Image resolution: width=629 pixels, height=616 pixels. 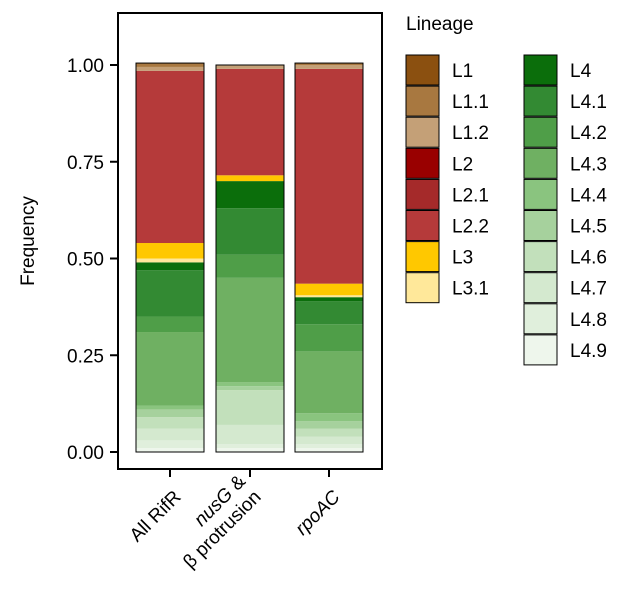 I want to click on legend-item-l4-1: L4.1, so click(x=565, y=101).